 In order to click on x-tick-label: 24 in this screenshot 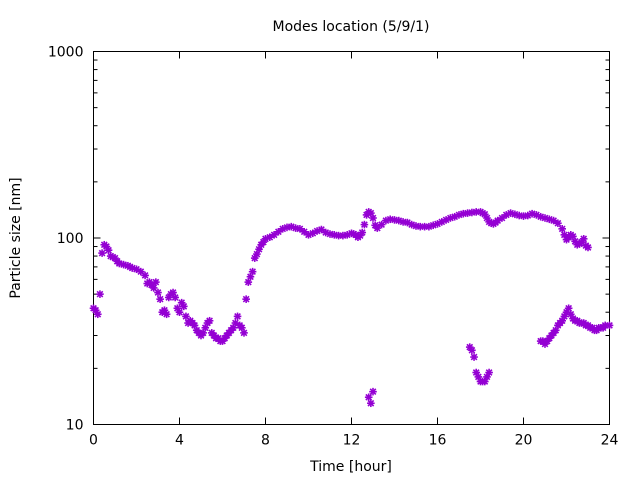, I will do `click(610, 441)`.